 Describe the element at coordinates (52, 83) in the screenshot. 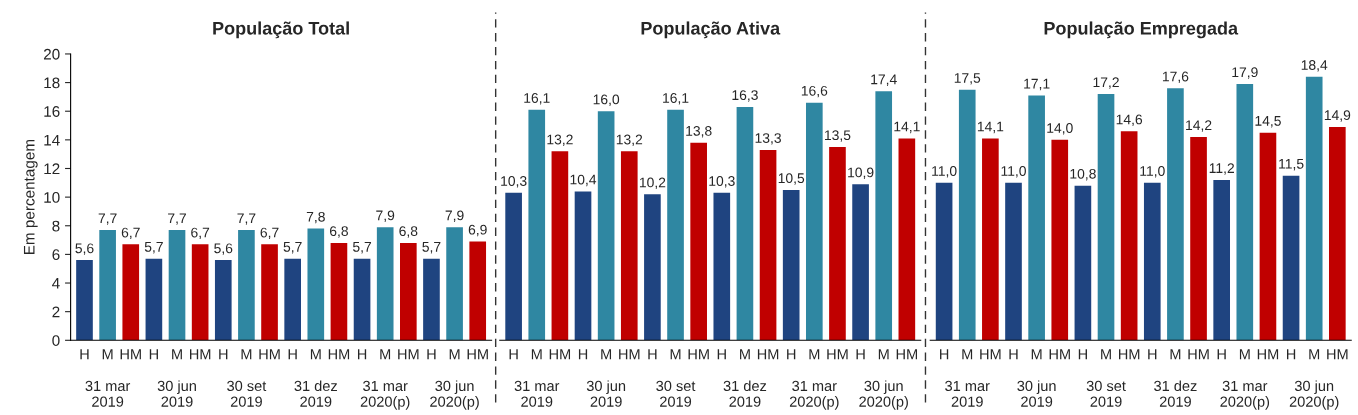

I see `y-tick-label: 18` at that location.